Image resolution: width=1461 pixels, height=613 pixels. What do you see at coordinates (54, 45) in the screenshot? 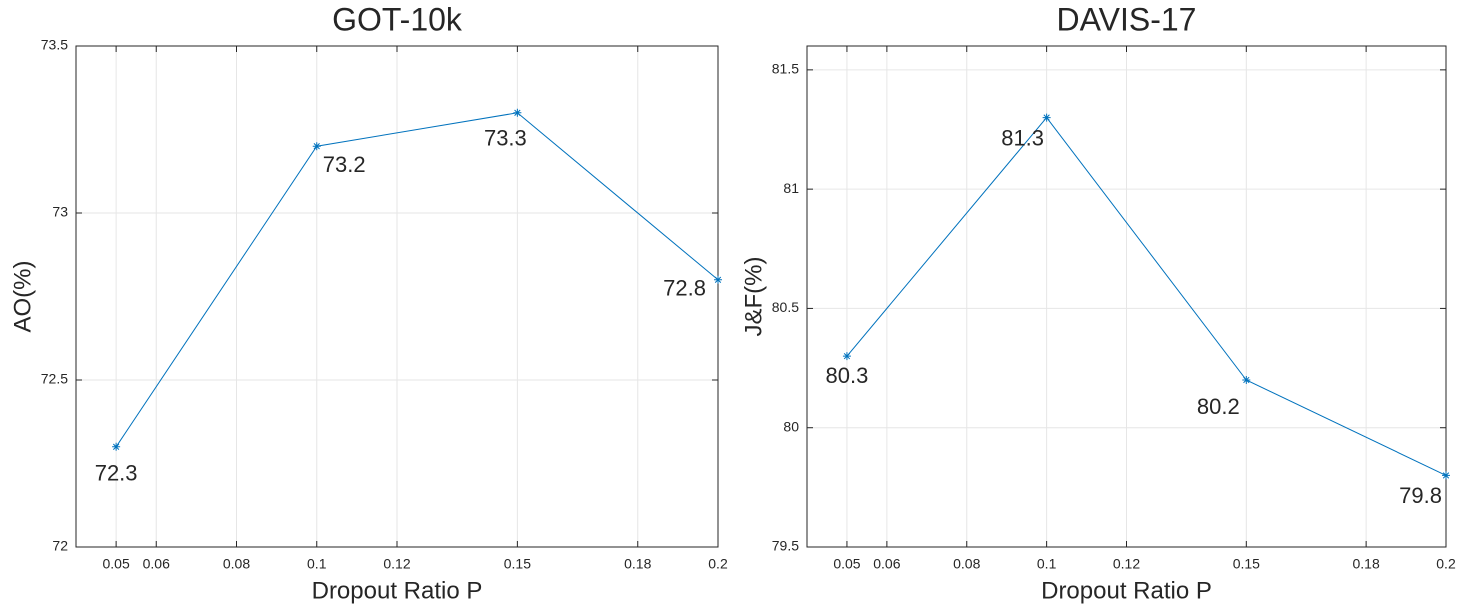
I see `y-tick-label: 73.5` at bounding box center [54, 45].